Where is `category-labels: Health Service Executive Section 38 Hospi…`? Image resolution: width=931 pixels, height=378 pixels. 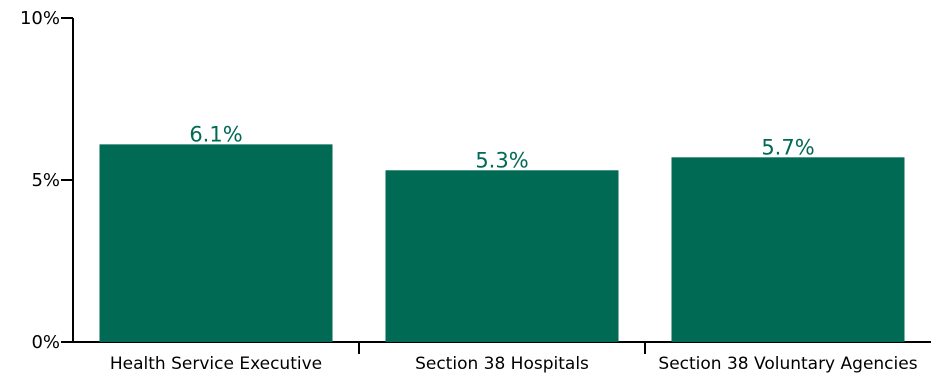 category-labels: Health Service Executive Section 38 Hospi… is located at coordinates (514, 364).